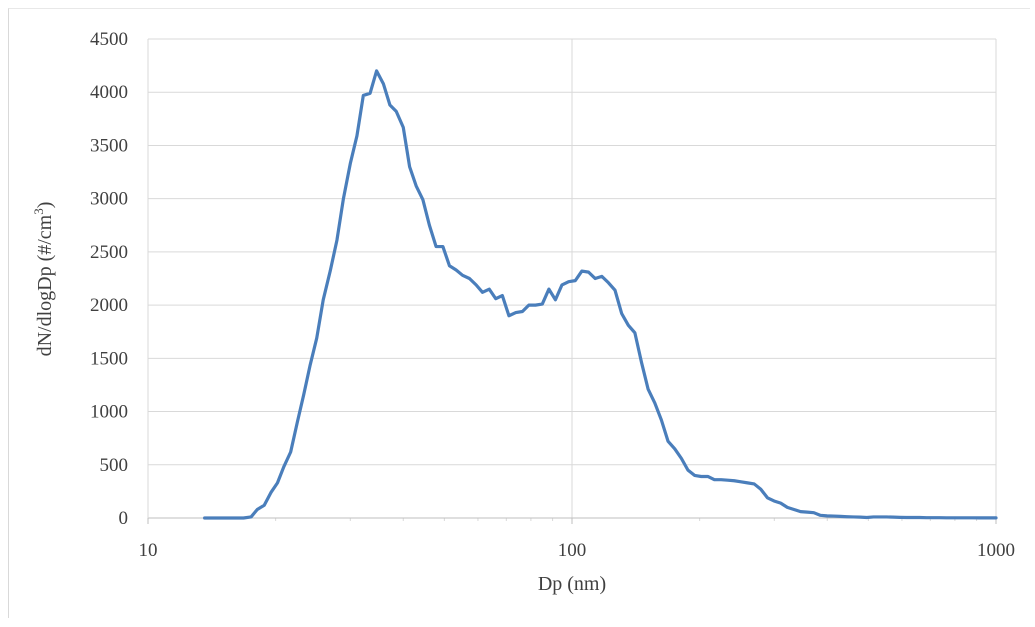  What do you see at coordinates (45, 205) in the screenshot?
I see `y-axis-label-close: )` at bounding box center [45, 205].